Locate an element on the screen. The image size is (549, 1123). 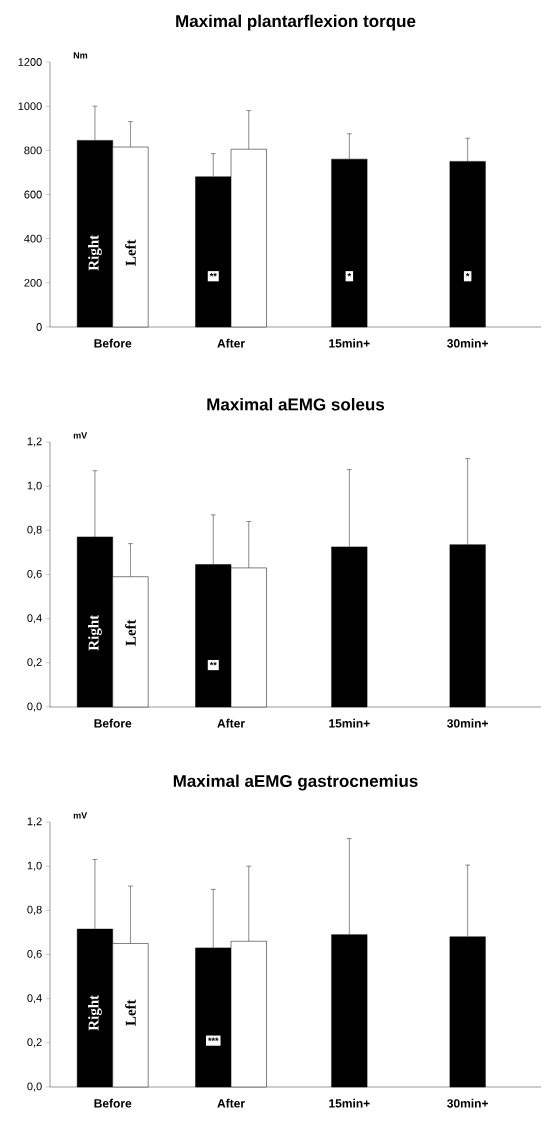
y-tick-label: 0 is located at coordinates (39, 327).